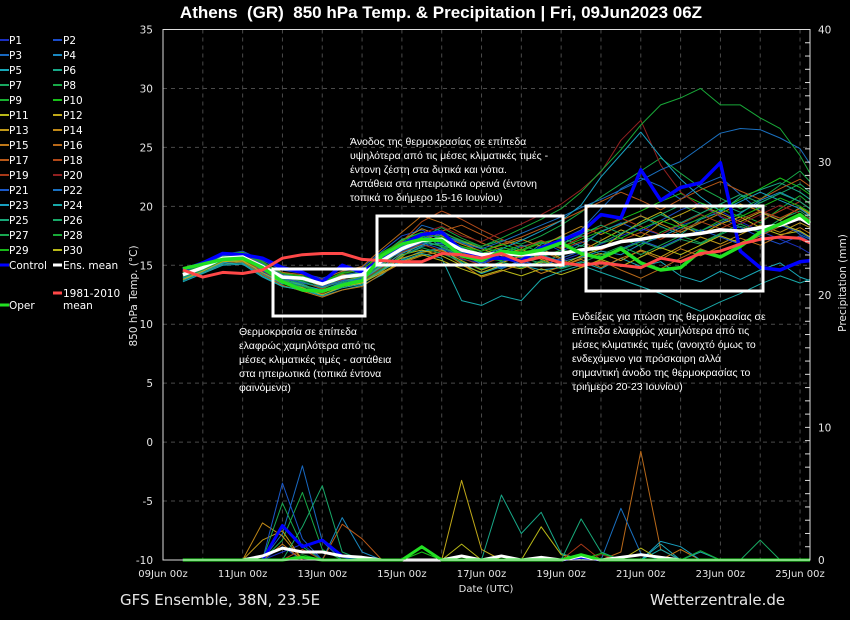  Describe the element at coordinates (298, 332) in the screenshot. I see `annotation-line: Θερμοκρασία σε επίπεδα` at that location.